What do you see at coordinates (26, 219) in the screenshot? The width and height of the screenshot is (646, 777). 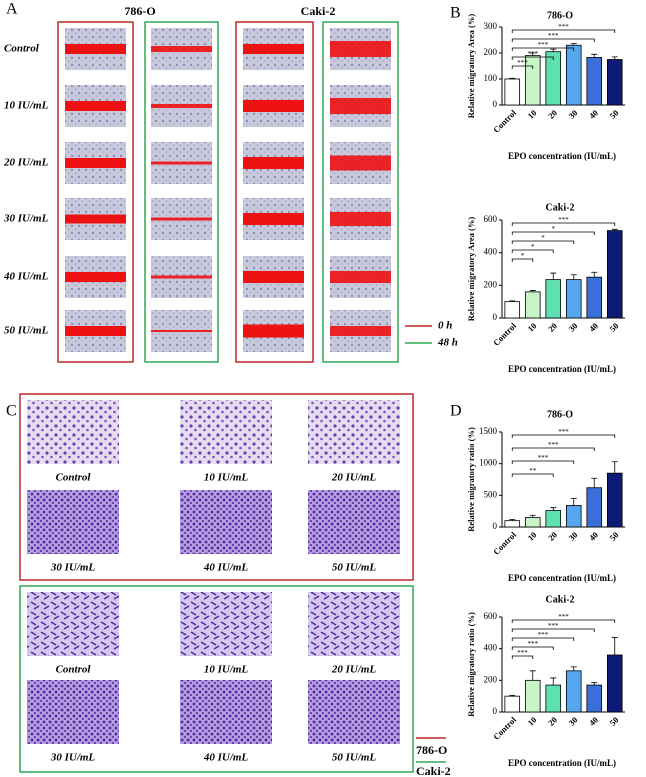 I see `row-label: 30 IU/mL` at bounding box center [26, 219].